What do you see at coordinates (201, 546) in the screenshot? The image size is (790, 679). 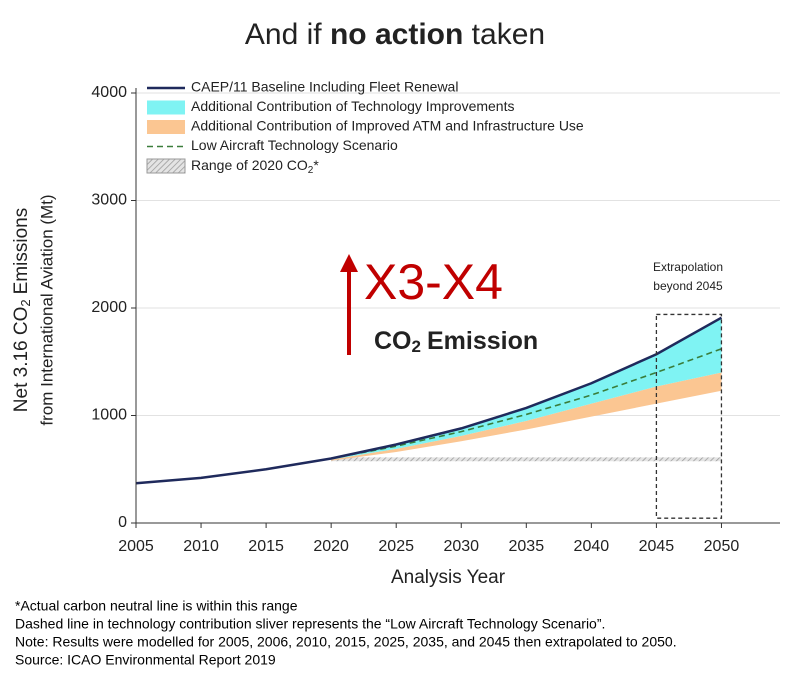 I see `x-tick-label: 2010` at bounding box center [201, 546].